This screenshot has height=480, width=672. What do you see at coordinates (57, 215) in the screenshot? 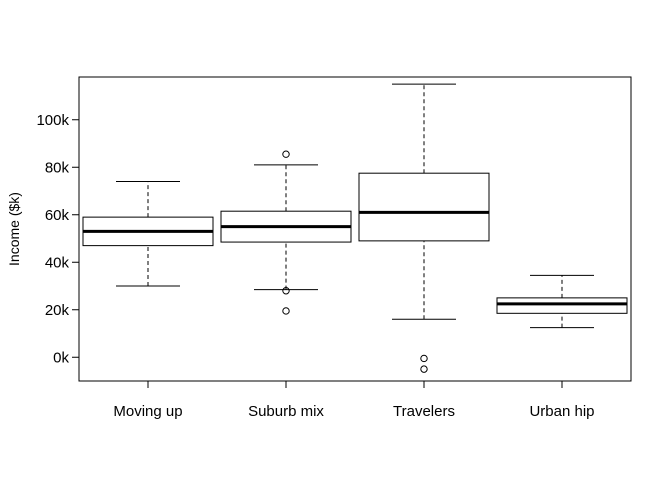
I see `y-tick-label: 60k` at bounding box center [57, 215].